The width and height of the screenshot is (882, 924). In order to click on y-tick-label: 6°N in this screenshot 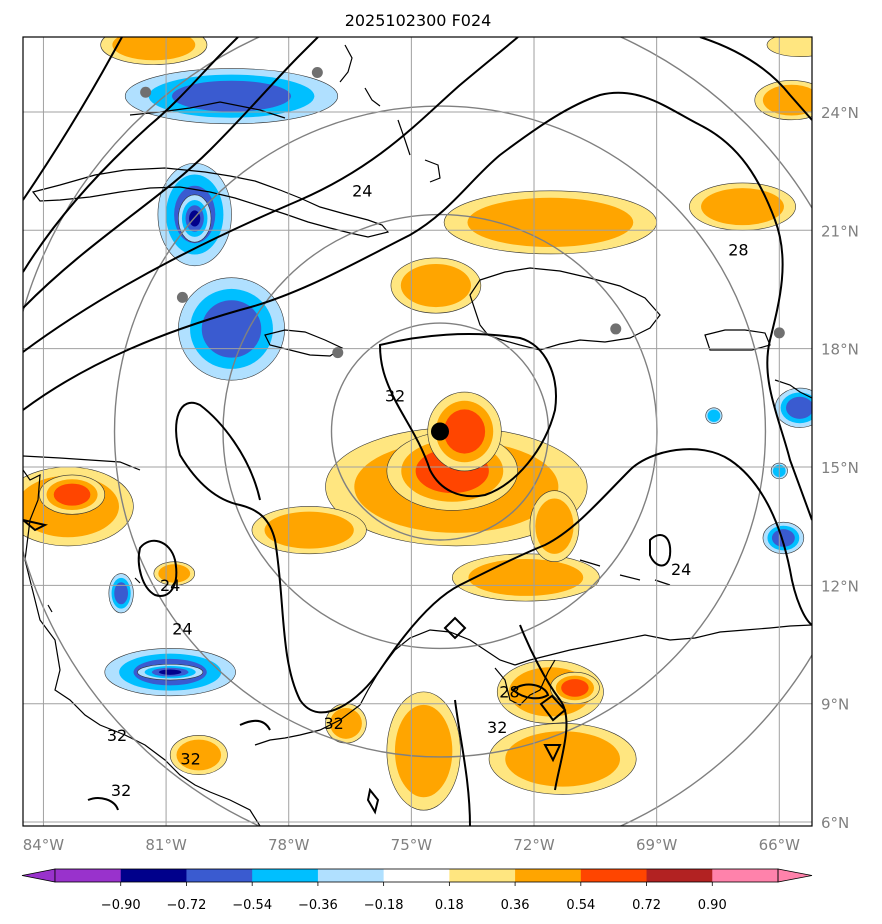, I will do `click(835, 823)`.